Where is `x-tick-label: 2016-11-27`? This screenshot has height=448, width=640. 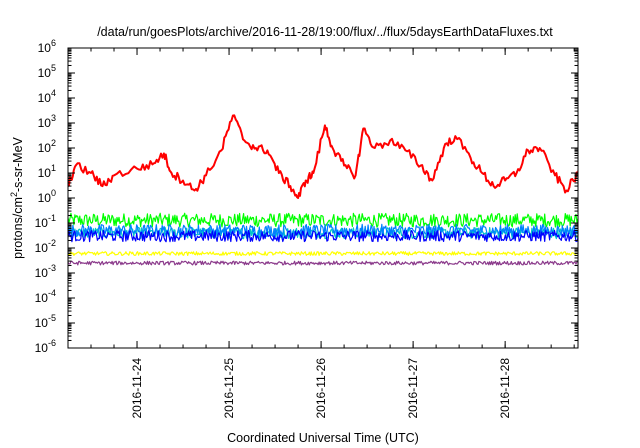
x-tick-label: 2016-11-27 is located at coordinates (413, 388).